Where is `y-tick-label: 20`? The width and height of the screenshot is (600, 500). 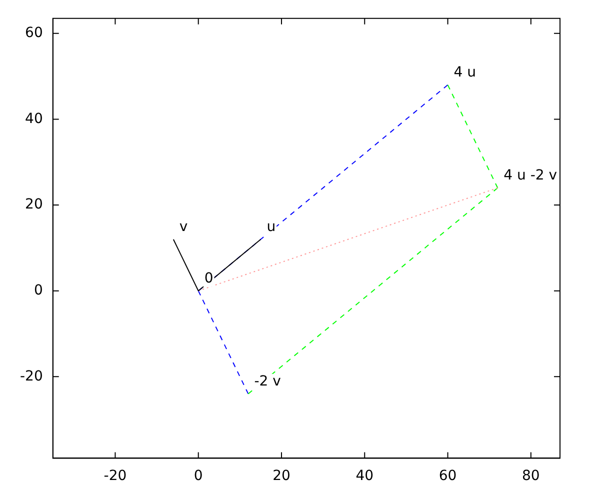
y-tick-label: 20 is located at coordinates (34, 204).